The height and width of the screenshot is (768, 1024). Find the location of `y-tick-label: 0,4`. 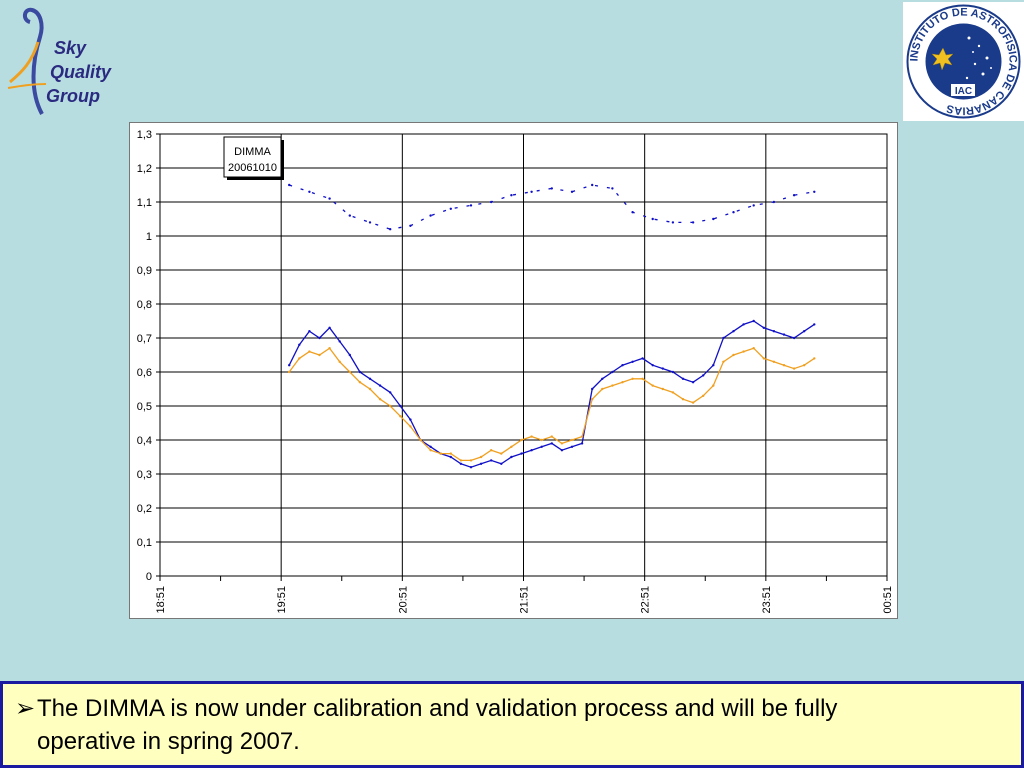

y-tick-label: 0,4 is located at coordinates (144, 441).